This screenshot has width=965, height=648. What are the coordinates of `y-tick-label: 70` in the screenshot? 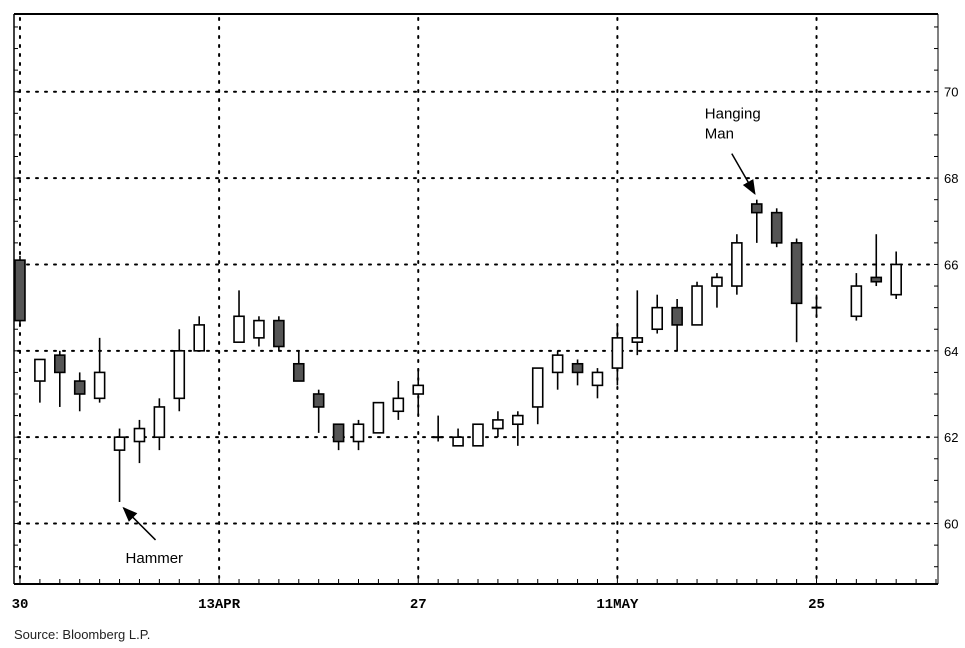 It's located at (951, 92).